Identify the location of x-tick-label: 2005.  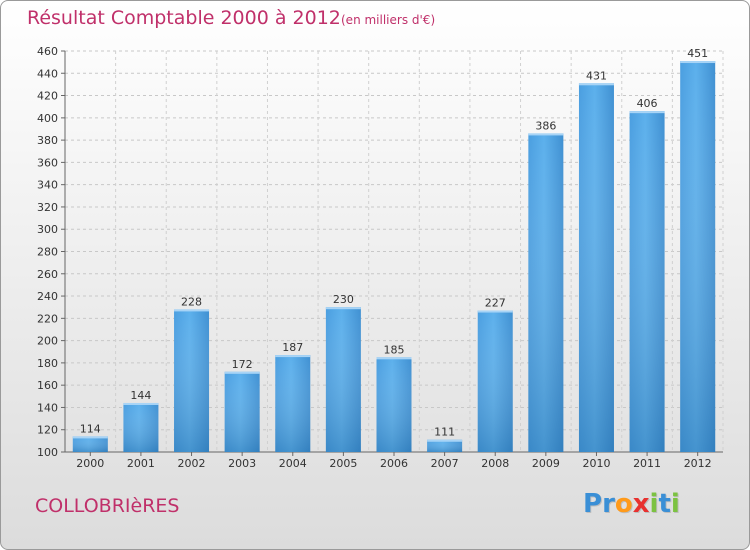
(343, 463).